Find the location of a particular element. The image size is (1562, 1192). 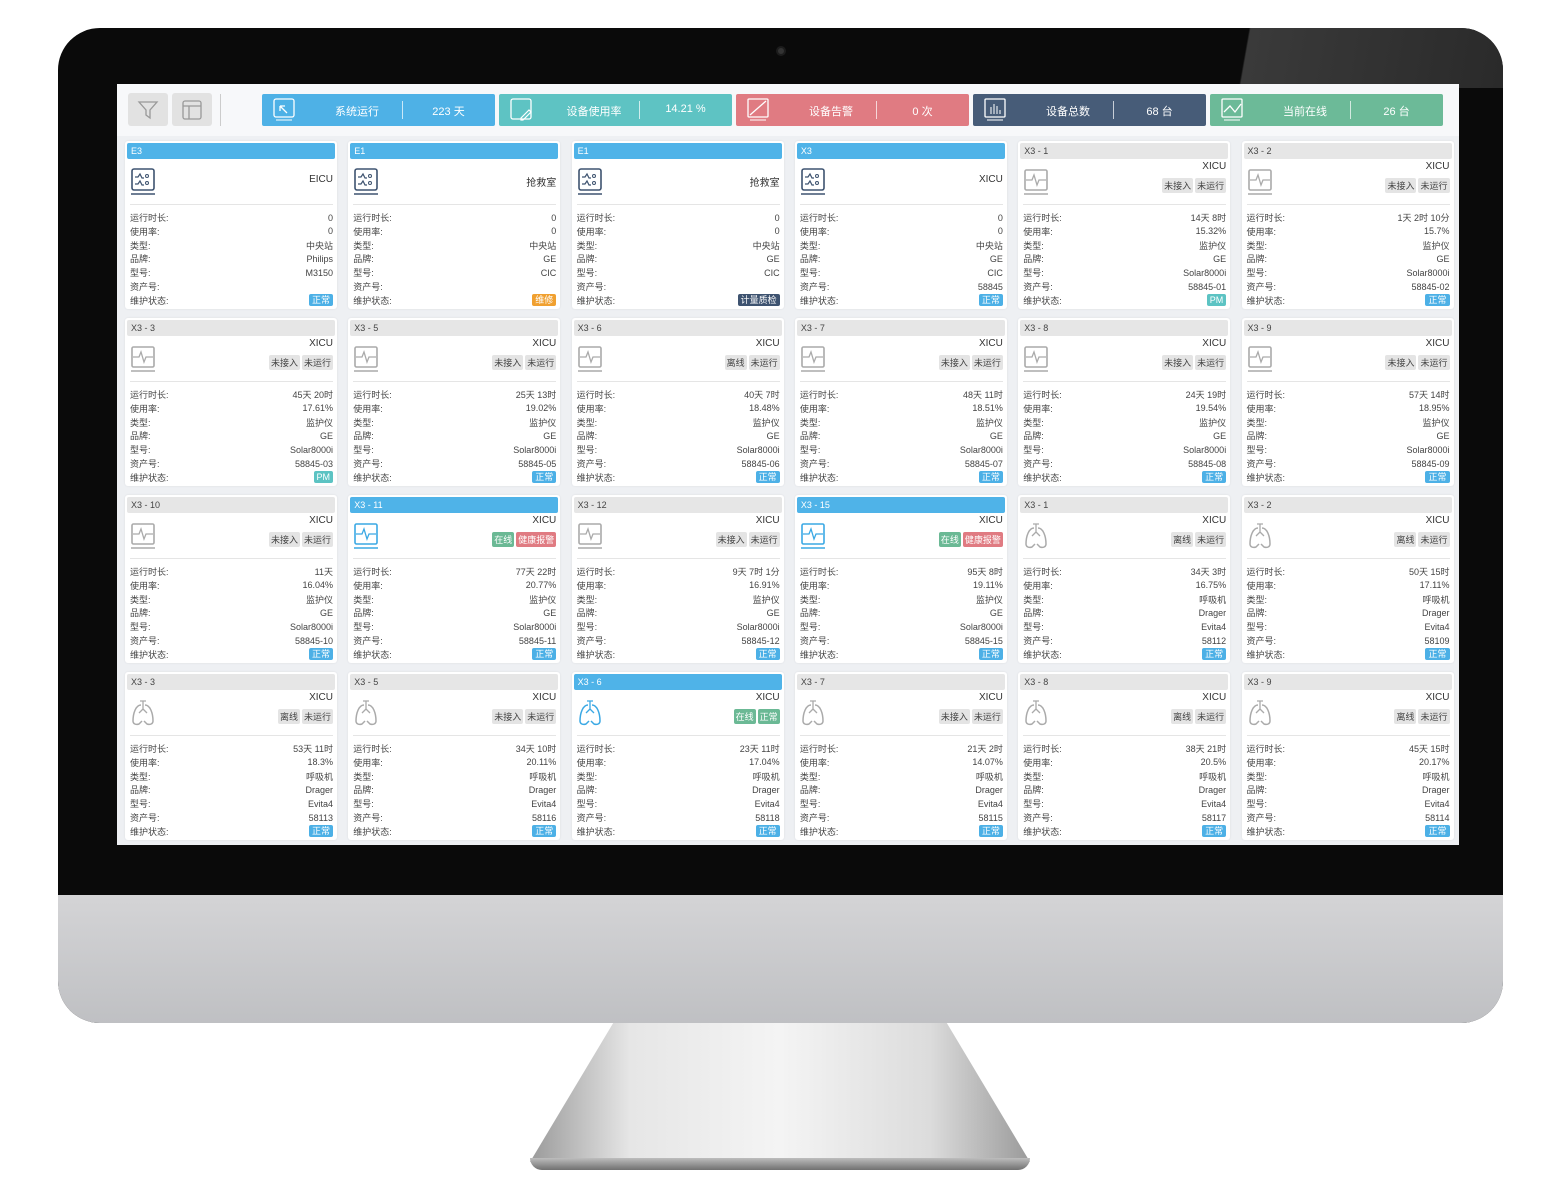

info-row: 运行时长: 38天 21时 is located at coordinates (1124, 748).